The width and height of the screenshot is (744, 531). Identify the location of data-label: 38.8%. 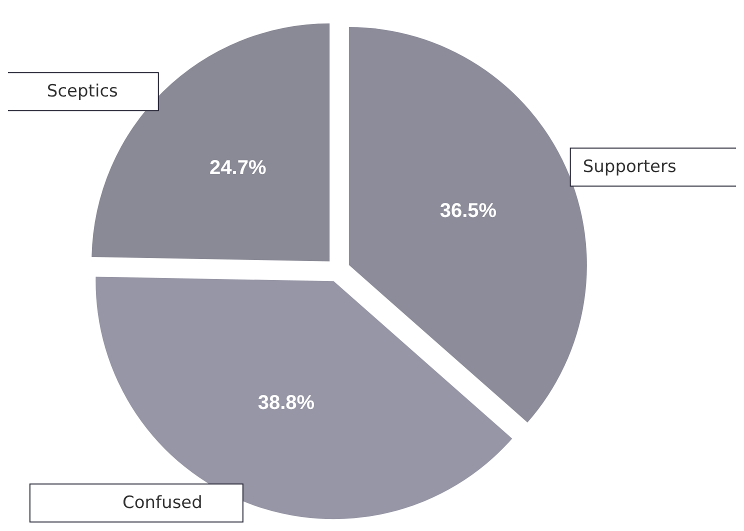
(286, 403).